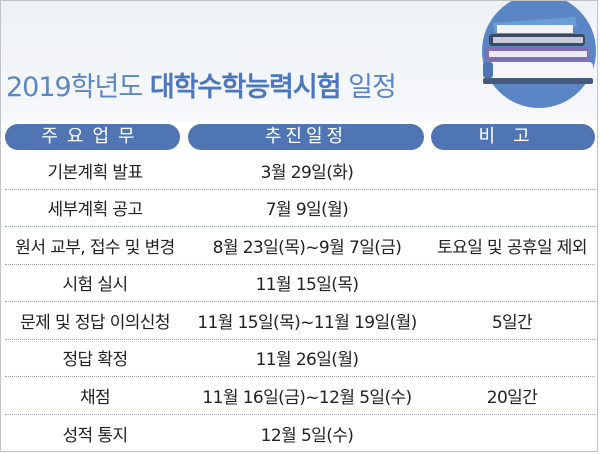  What do you see at coordinates (307, 285) in the screenshot?
I see `schedule-cell: 11월 15일(목)` at bounding box center [307, 285].